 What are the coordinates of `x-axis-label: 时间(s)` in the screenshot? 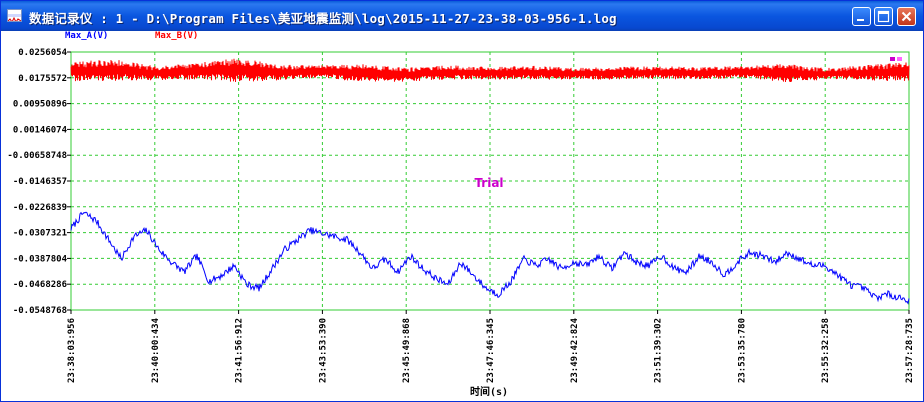 It's located at (489, 391).